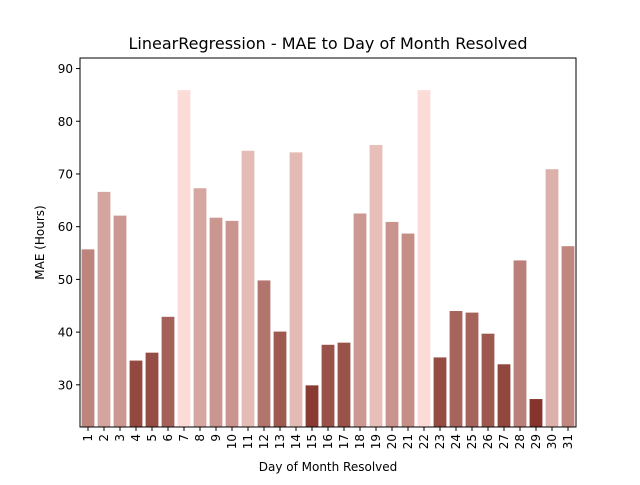  What do you see at coordinates (65, 333) in the screenshot?
I see `y-tick-label: 40` at bounding box center [65, 333].